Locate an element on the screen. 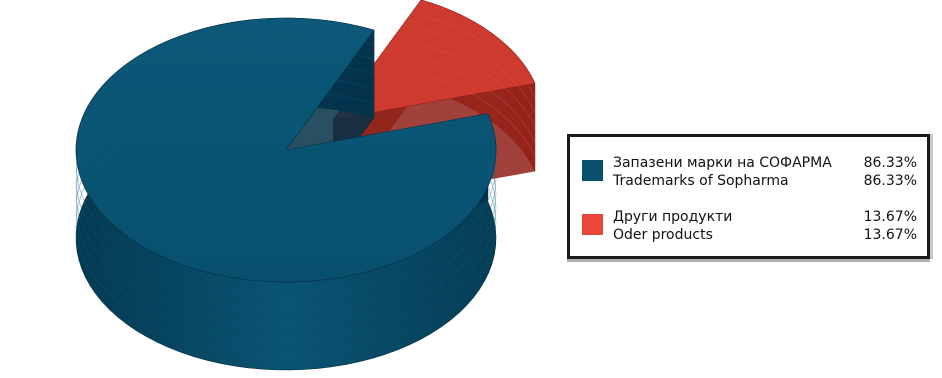 This screenshot has height=378, width=942. legend-label-trademarks-bg: Запазени марки на СОФАРМА is located at coordinates (722, 163).